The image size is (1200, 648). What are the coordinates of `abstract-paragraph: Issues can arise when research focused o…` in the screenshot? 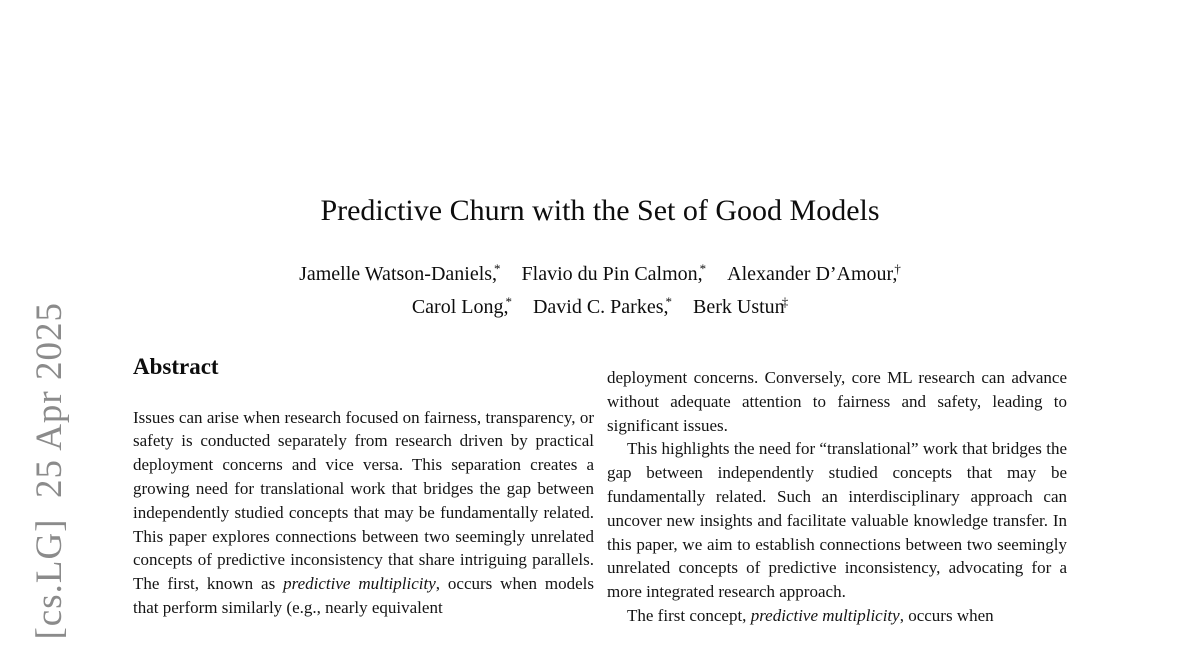 It's located at (363, 513).